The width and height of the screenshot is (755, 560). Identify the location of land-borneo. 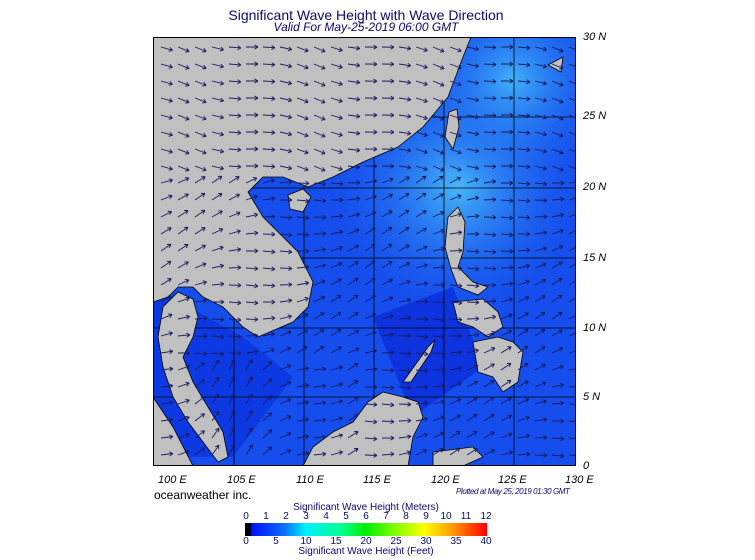
(363, 428).